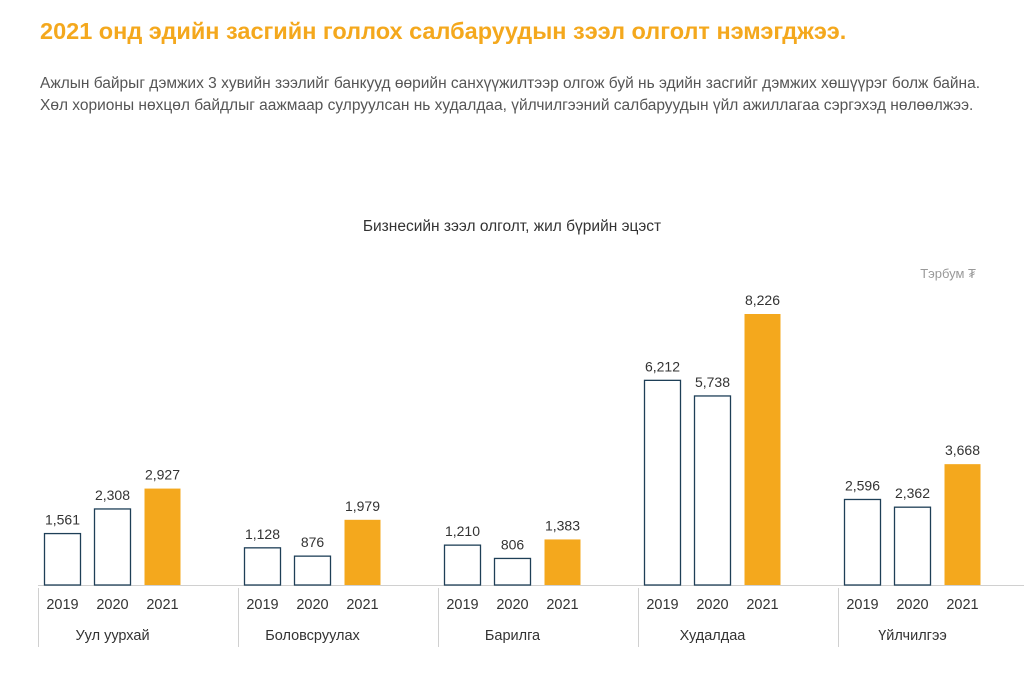  Describe the element at coordinates (513, 544) in the screenshot. I see `data-label: 806` at that location.